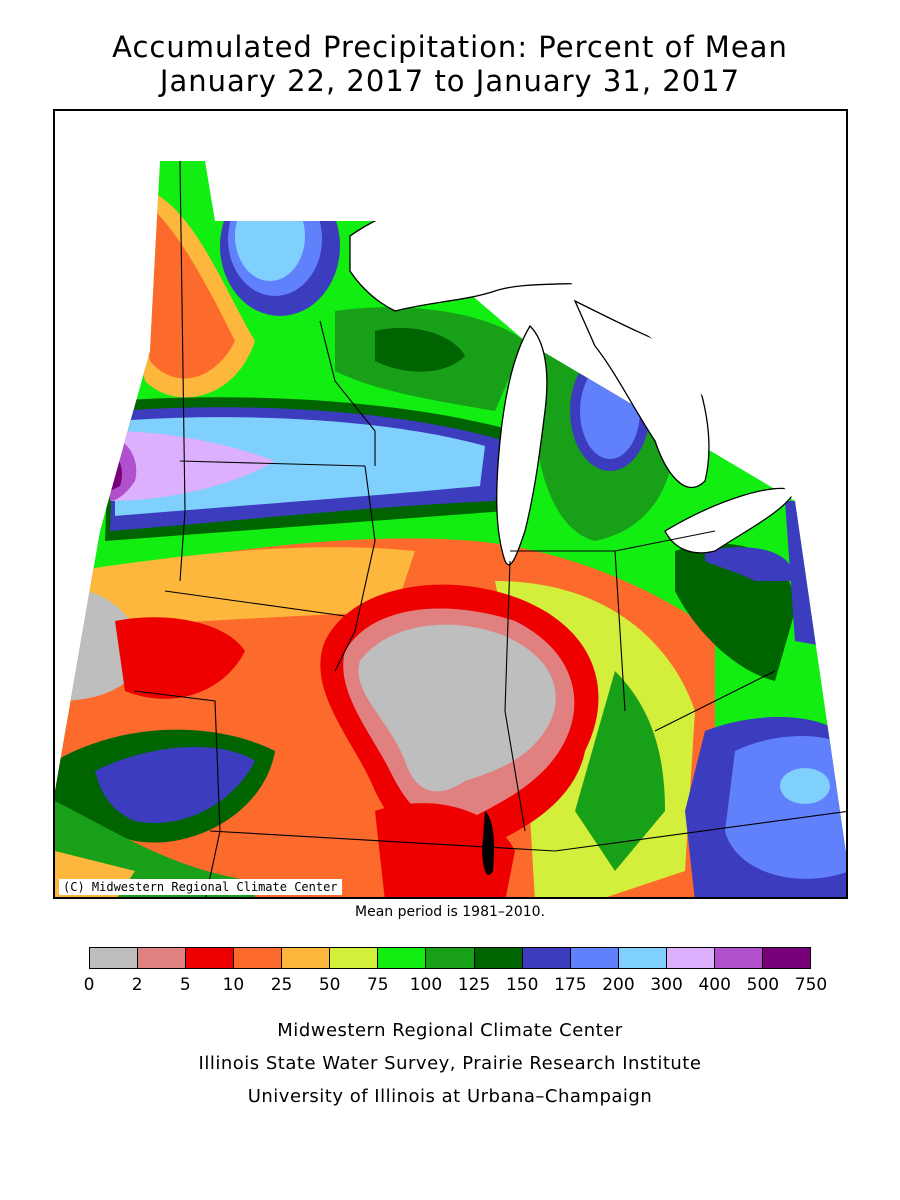 The height and width of the screenshot is (1200, 900). I want to click on legend-tick-label: 750, so click(811, 985).